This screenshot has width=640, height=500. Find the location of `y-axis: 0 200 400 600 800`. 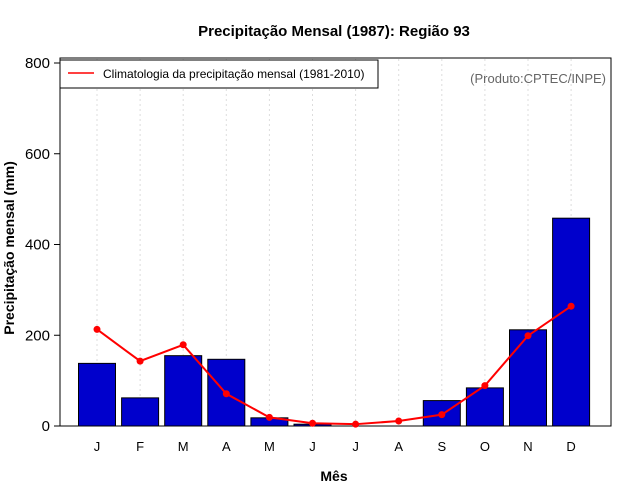

y-axis: 0 200 400 600 800 is located at coordinates (42, 245).